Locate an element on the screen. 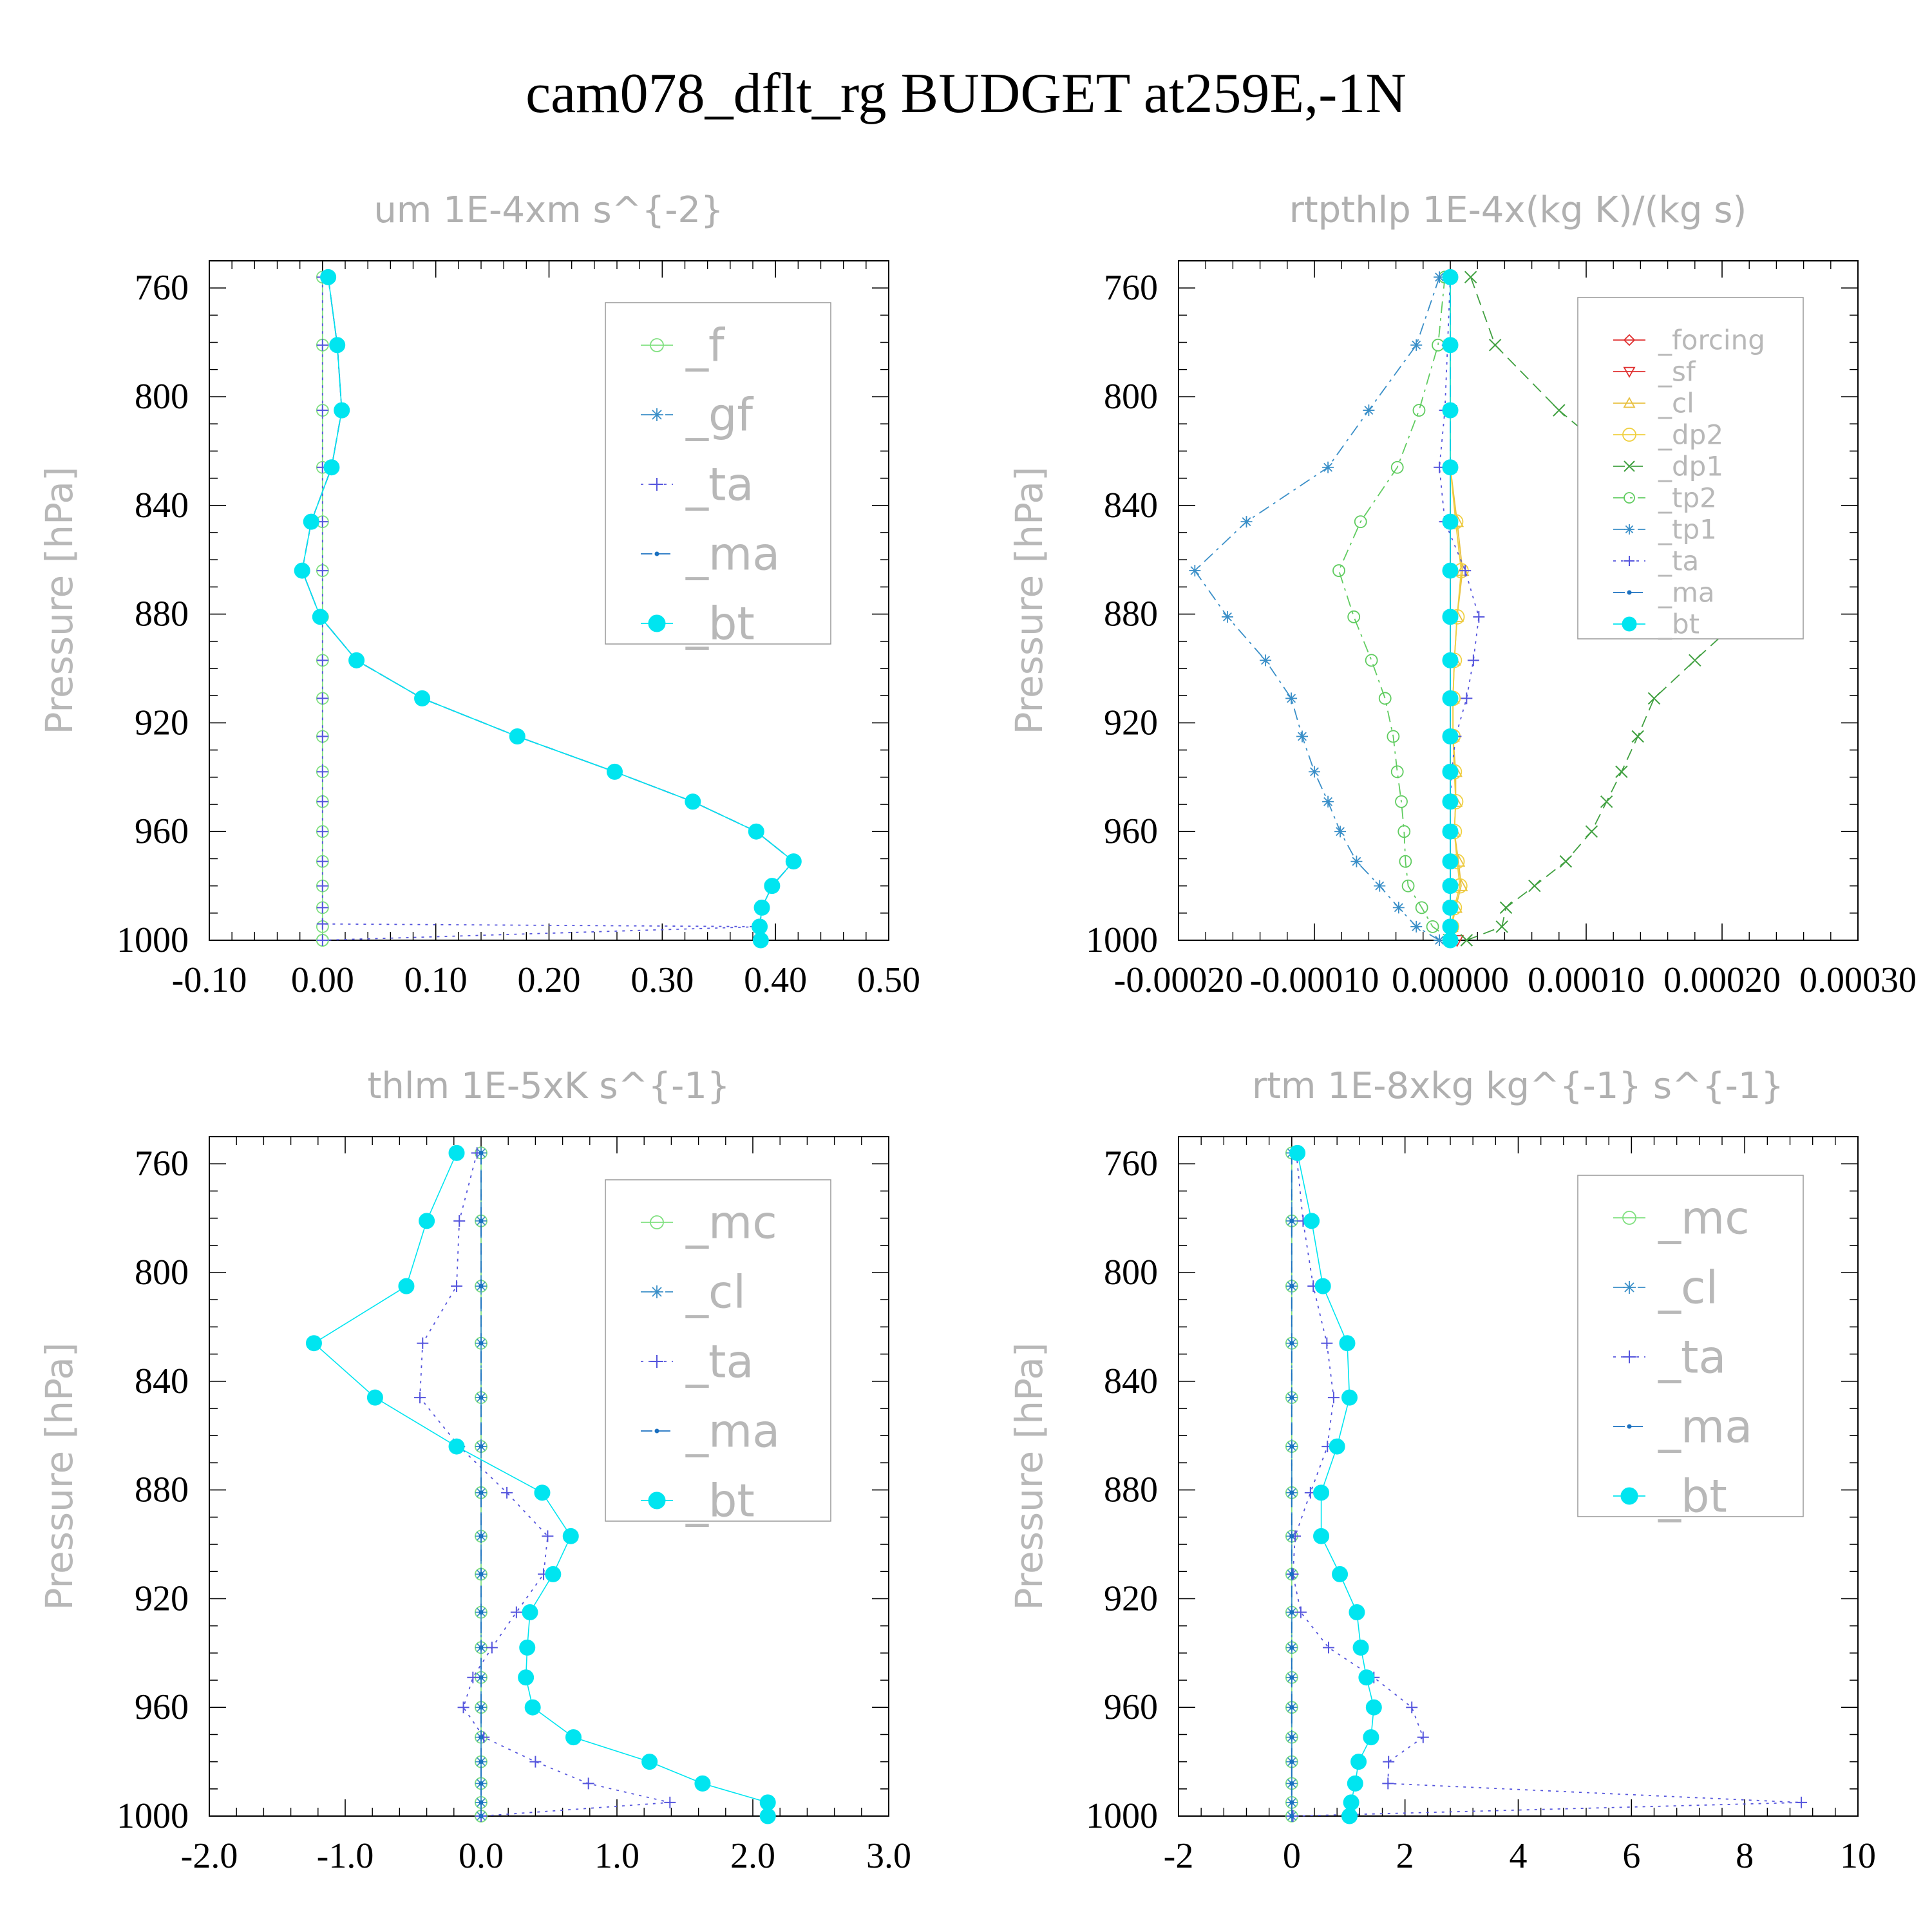 This screenshot has height=1932, width=1932. x-tick-label: 10 is located at coordinates (1858, 1856).